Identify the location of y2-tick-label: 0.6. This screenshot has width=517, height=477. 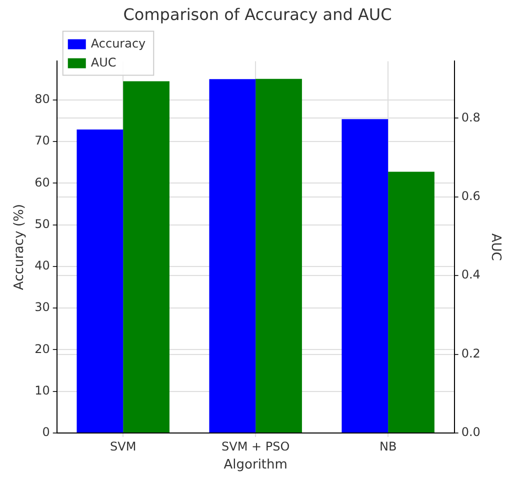
(470, 196).